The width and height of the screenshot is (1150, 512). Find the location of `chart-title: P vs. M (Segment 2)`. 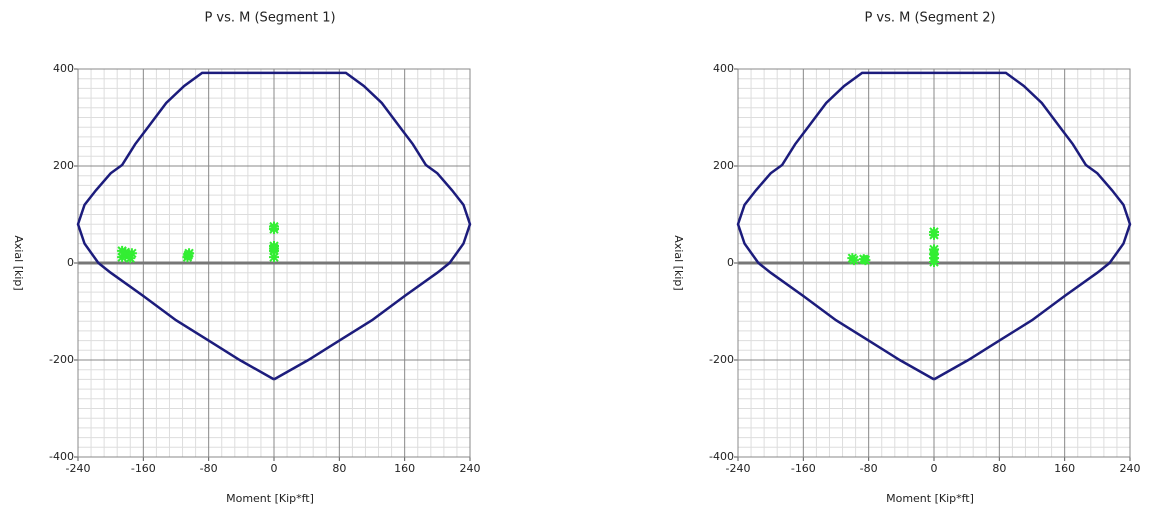

chart-title: P vs. M (Segment 2) is located at coordinates (929, 18).